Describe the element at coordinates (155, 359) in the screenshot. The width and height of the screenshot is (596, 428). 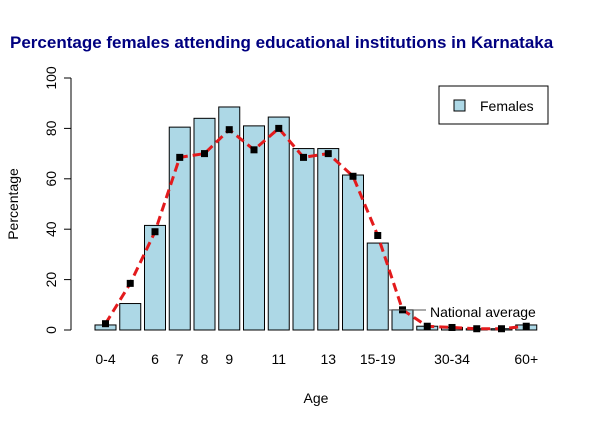
I see `x-tick-label: 6` at that location.